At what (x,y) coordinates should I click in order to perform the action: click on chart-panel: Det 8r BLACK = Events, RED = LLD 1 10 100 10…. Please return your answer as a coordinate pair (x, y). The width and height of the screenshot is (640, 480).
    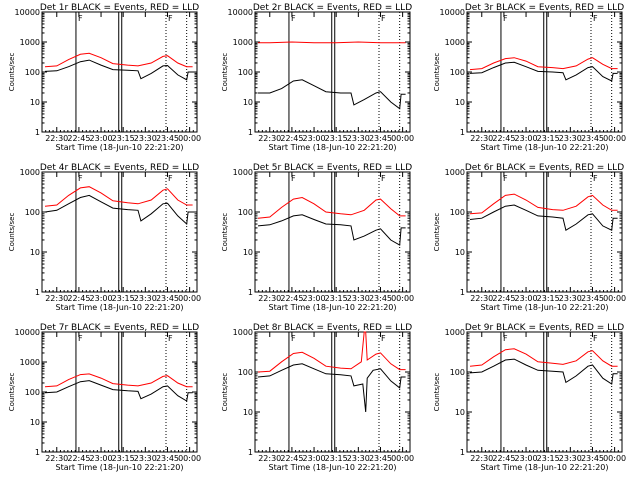
    Looking at the image, I should click on (317, 397).